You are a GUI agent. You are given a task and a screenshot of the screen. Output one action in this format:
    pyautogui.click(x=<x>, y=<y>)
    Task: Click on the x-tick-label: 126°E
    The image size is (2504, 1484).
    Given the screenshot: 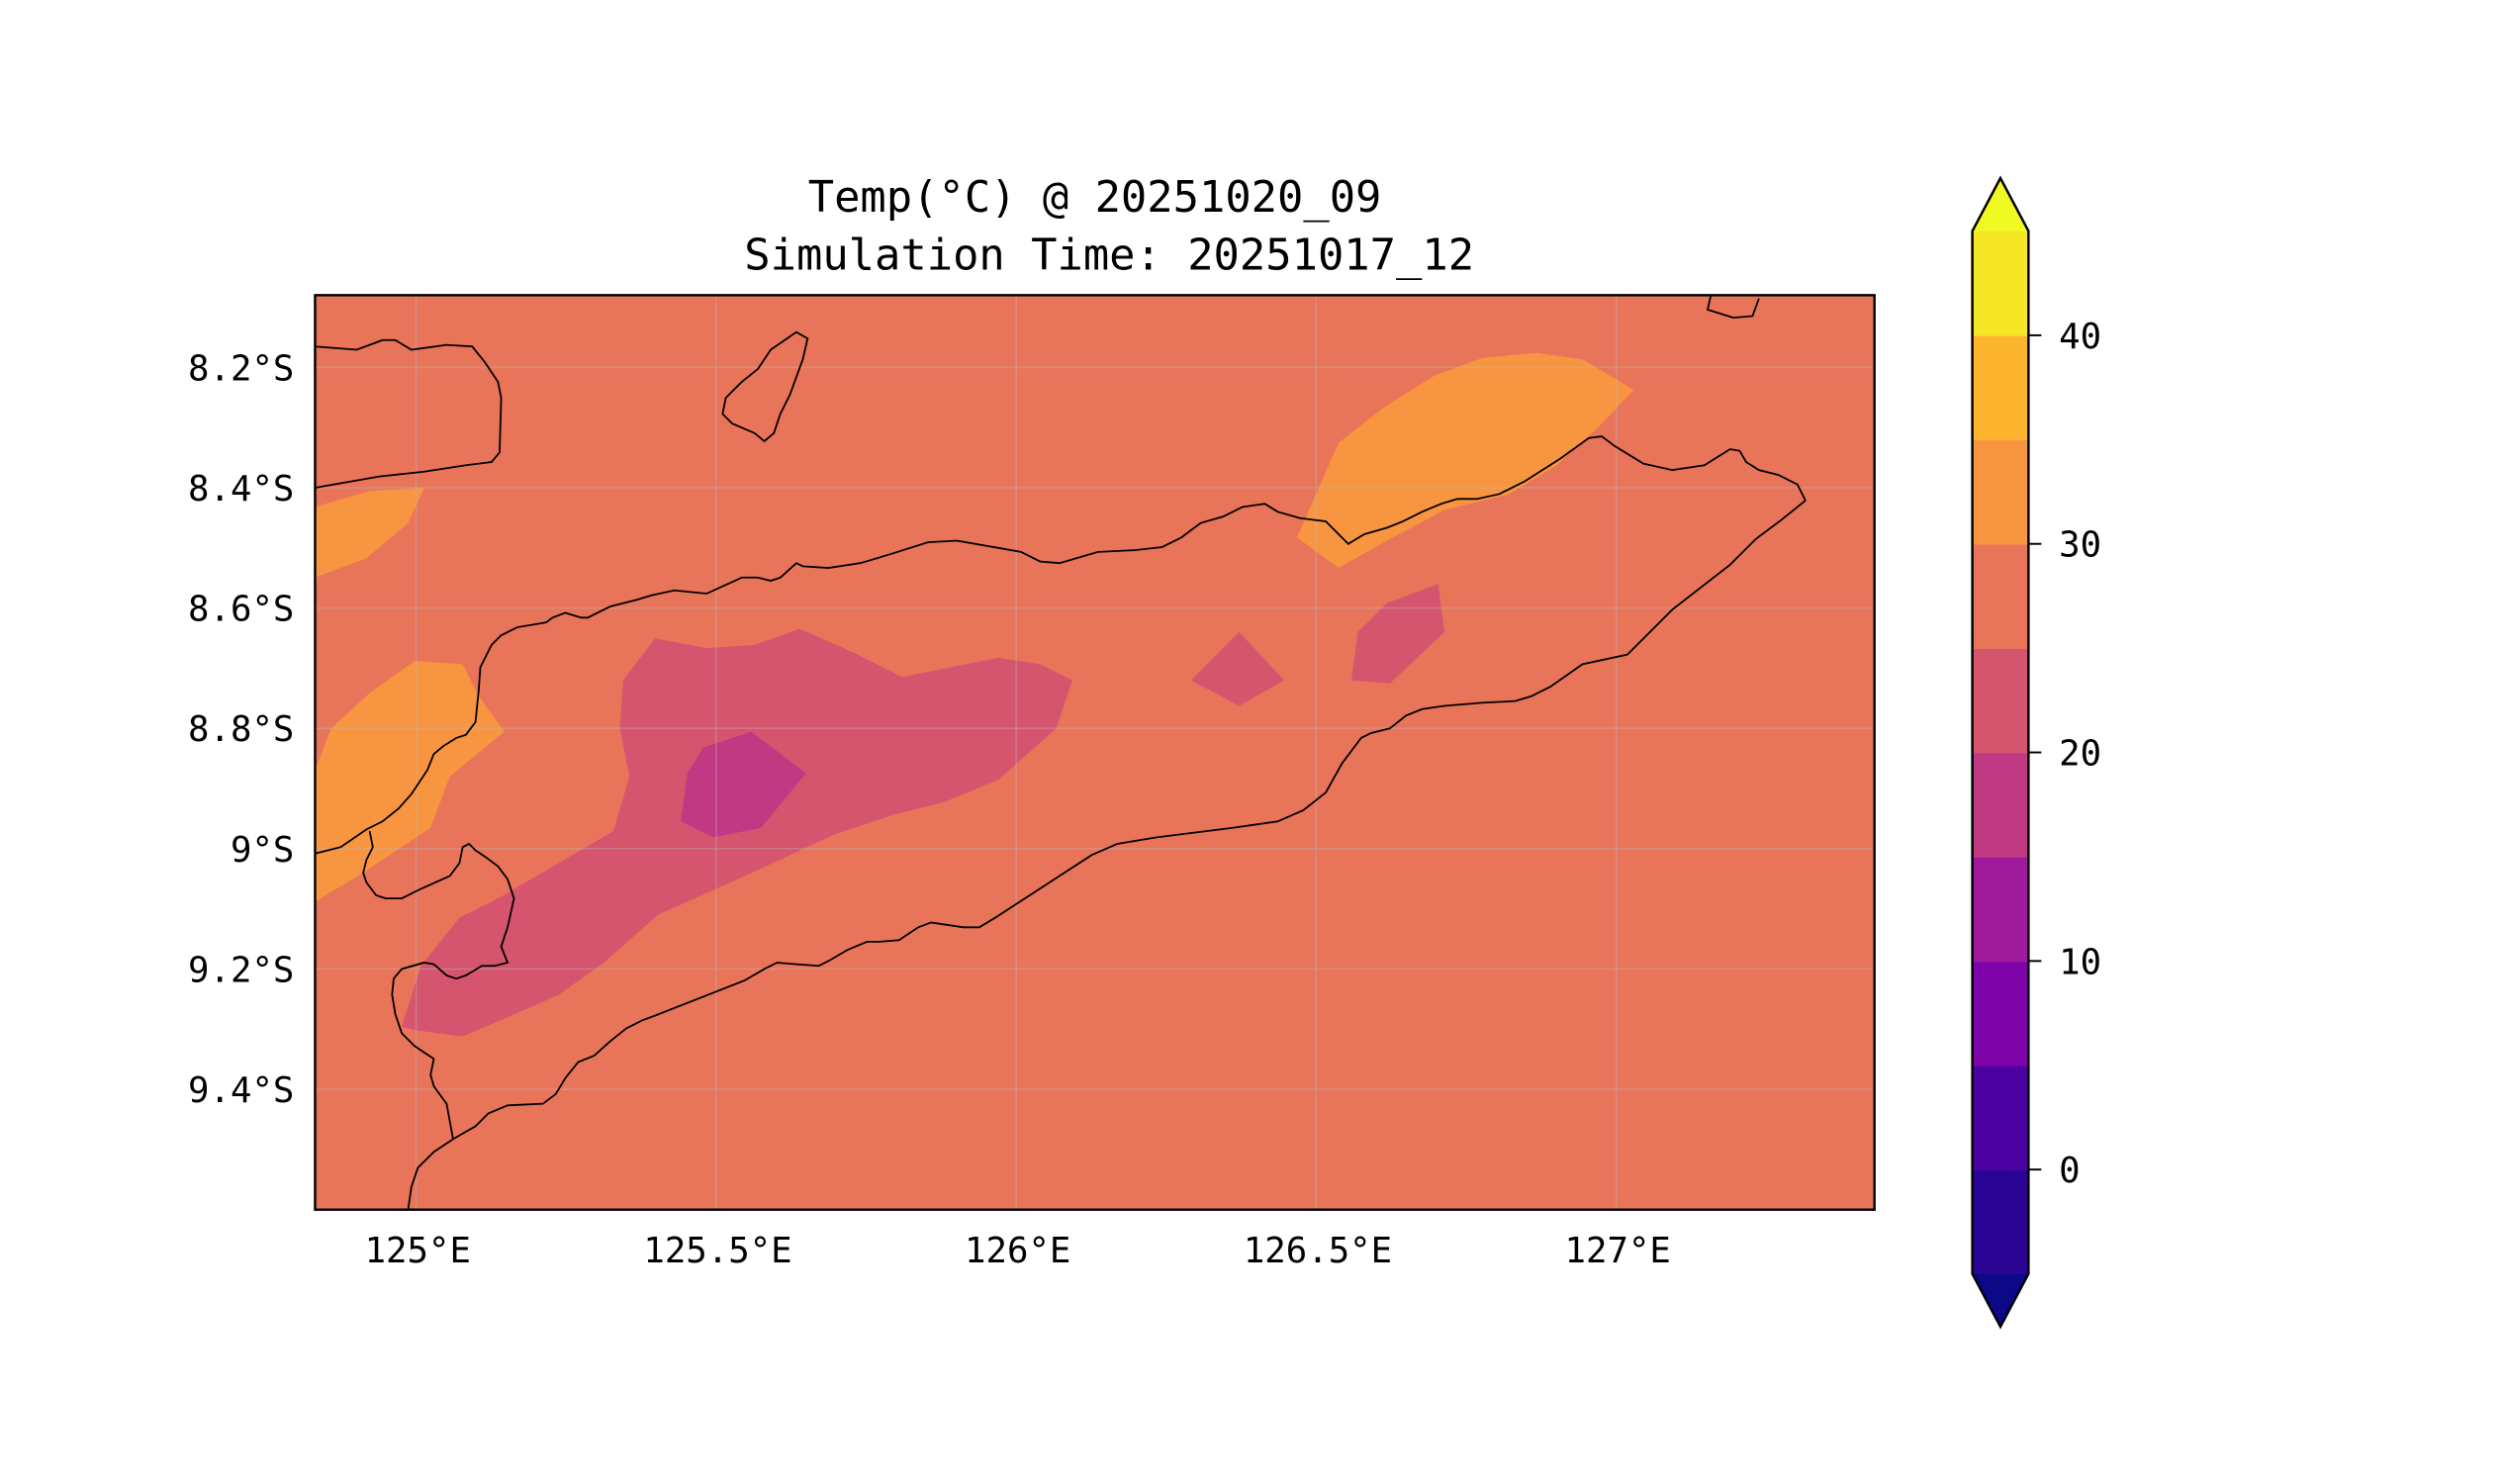 What is the action you would take?
    pyautogui.click(x=1017, y=1251)
    